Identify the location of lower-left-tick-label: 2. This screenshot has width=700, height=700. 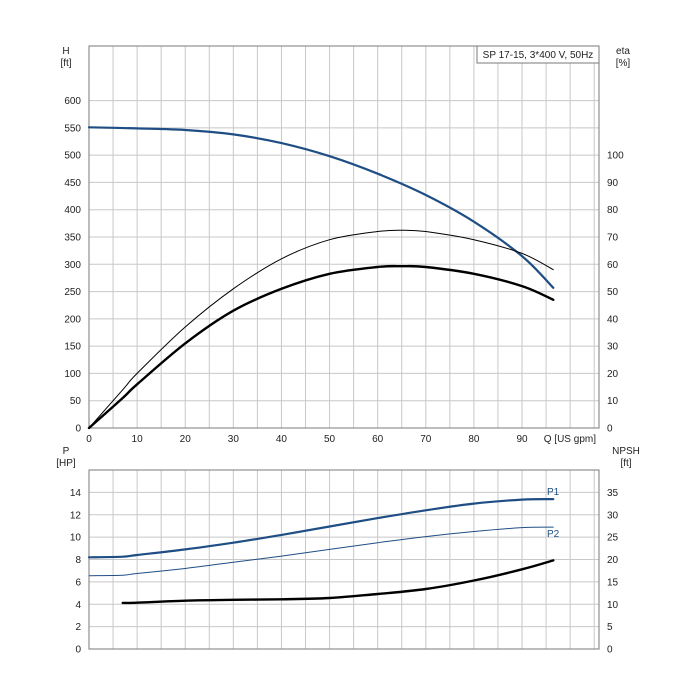
(78, 627).